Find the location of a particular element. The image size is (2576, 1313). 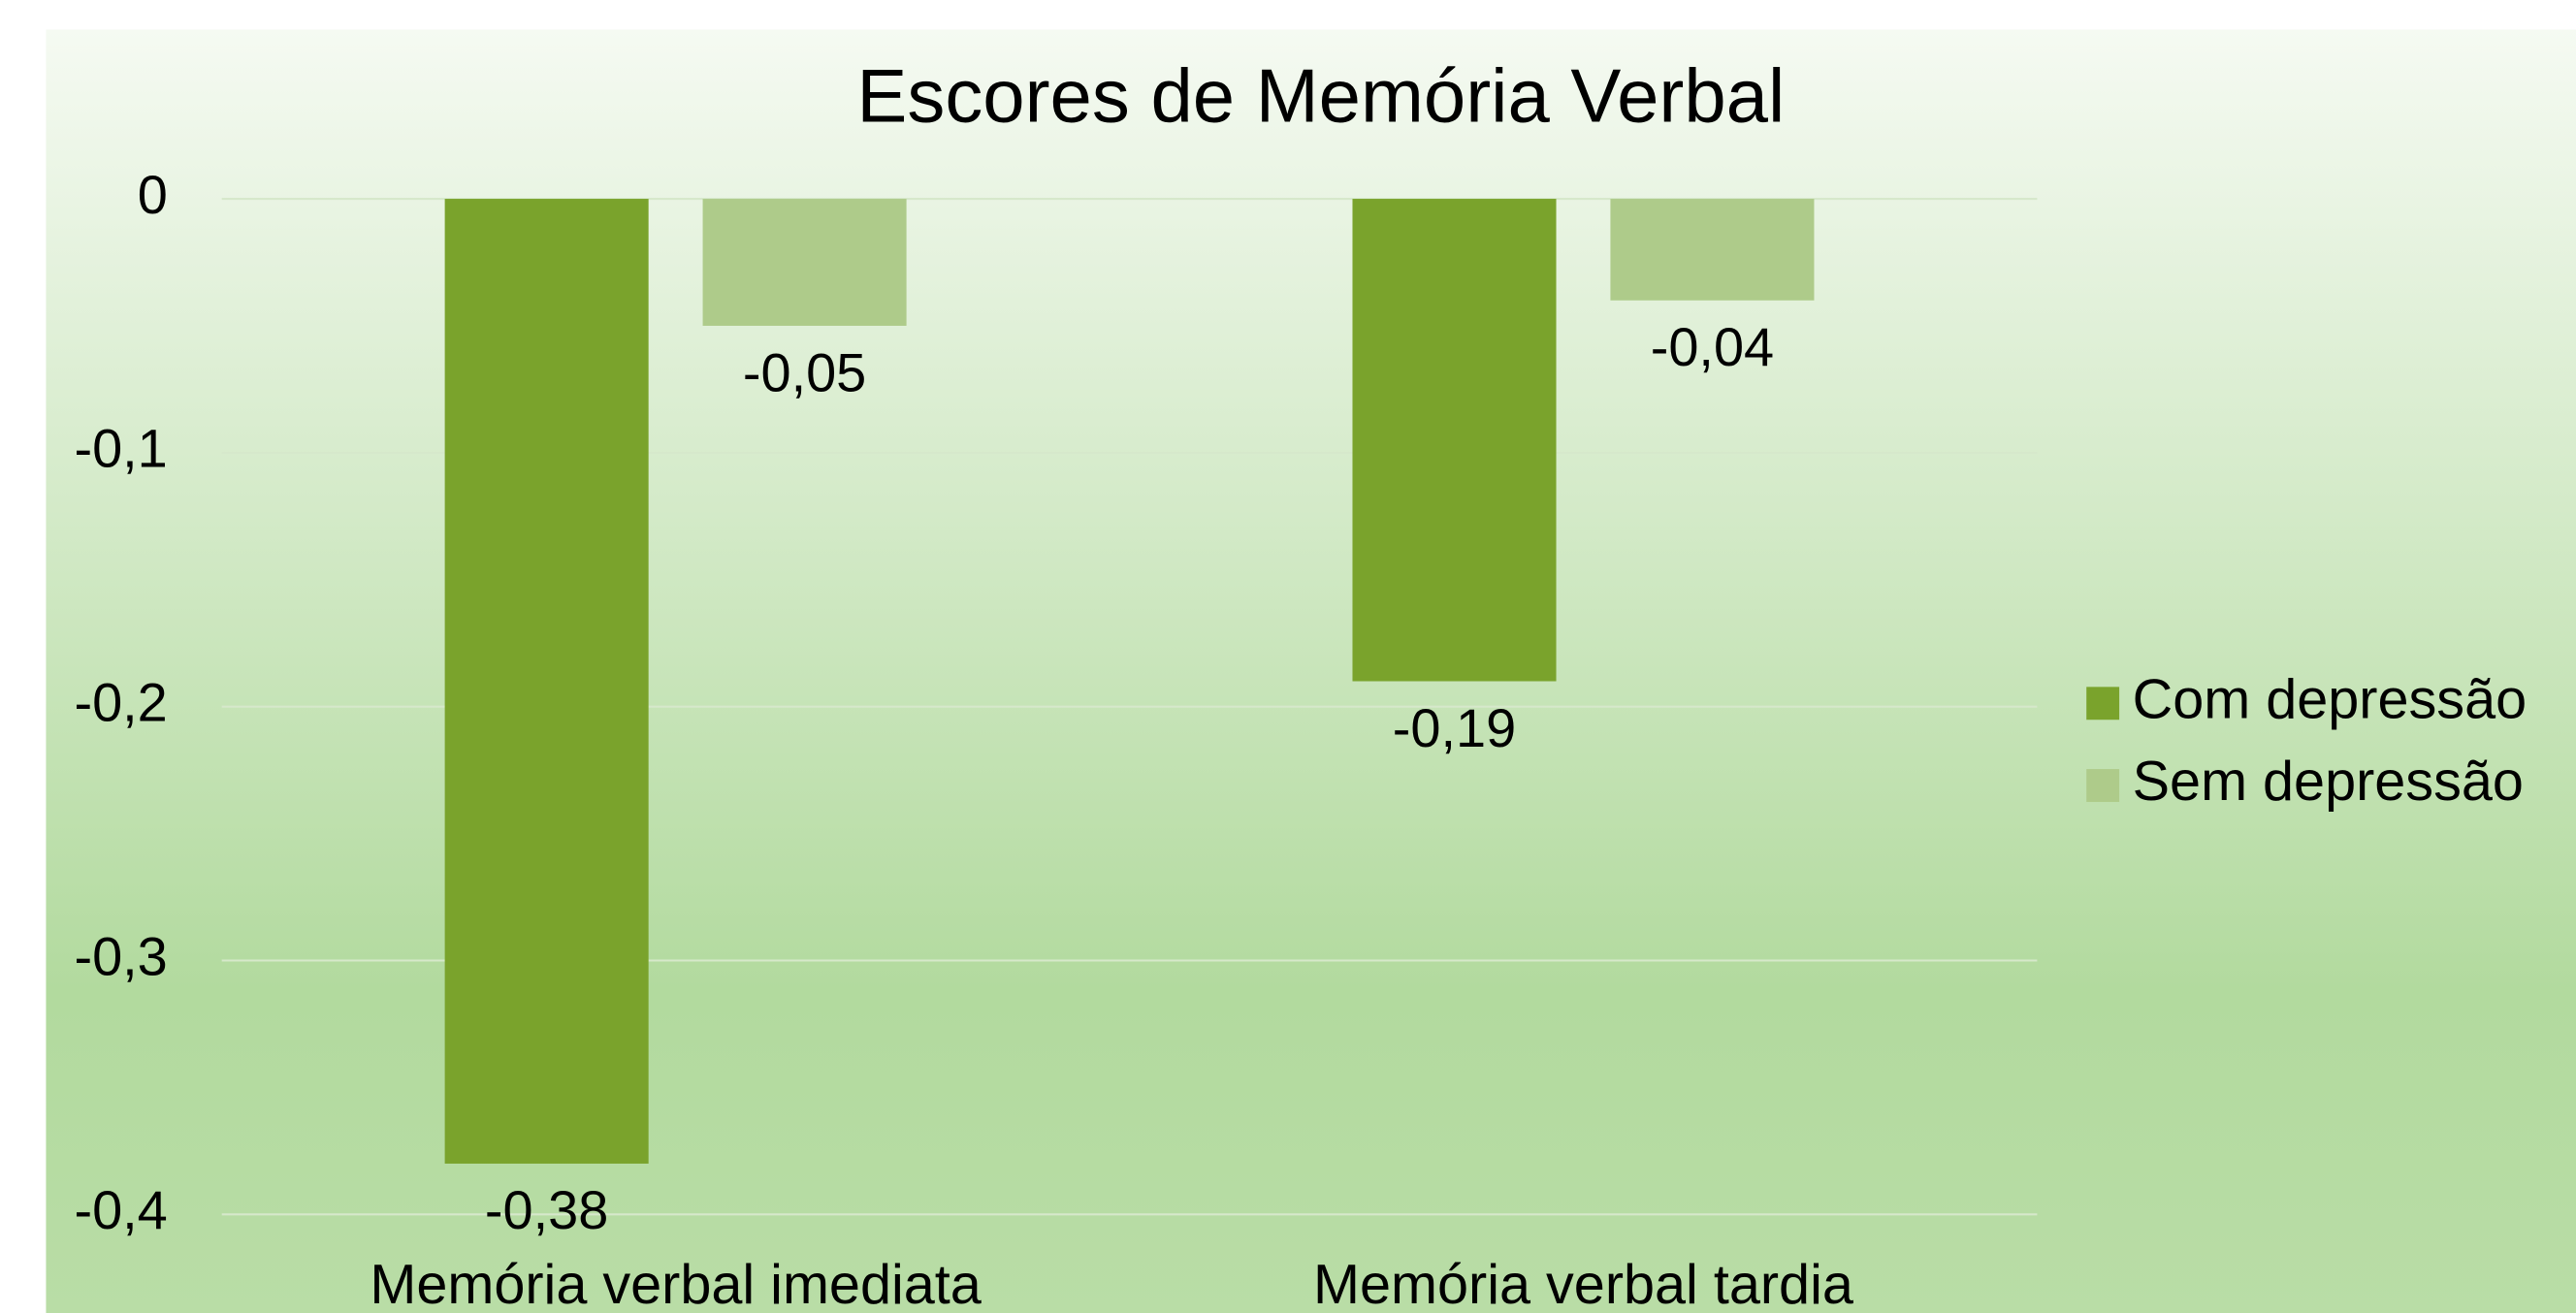

y-tick-label: -0,2 is located at coordinates (120, 701).